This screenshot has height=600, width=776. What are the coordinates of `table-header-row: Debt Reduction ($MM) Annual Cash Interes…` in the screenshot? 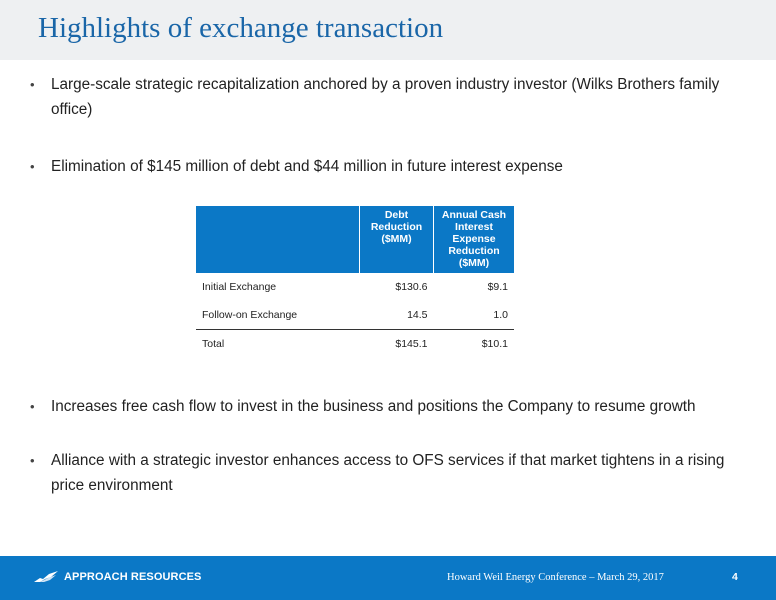 It's located at (355, 239).